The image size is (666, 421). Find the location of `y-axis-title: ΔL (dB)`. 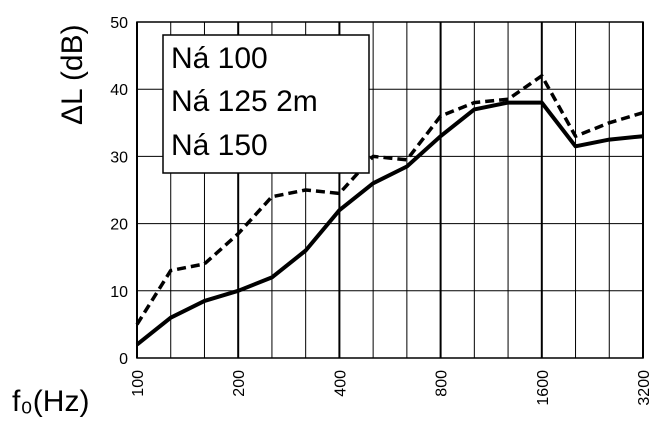

y-axis-title: ΔL (dB) is located at coordinates (72, 74).